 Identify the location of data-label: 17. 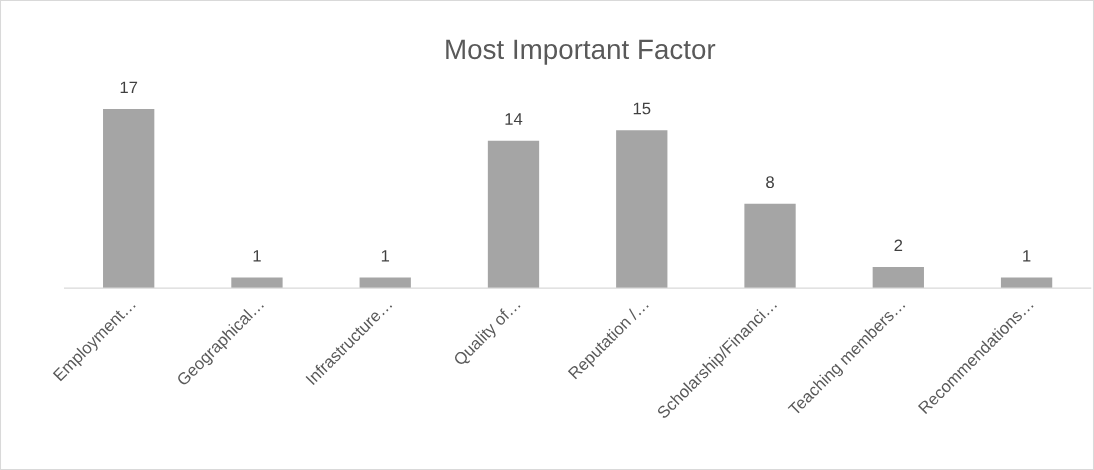
(129, 87).